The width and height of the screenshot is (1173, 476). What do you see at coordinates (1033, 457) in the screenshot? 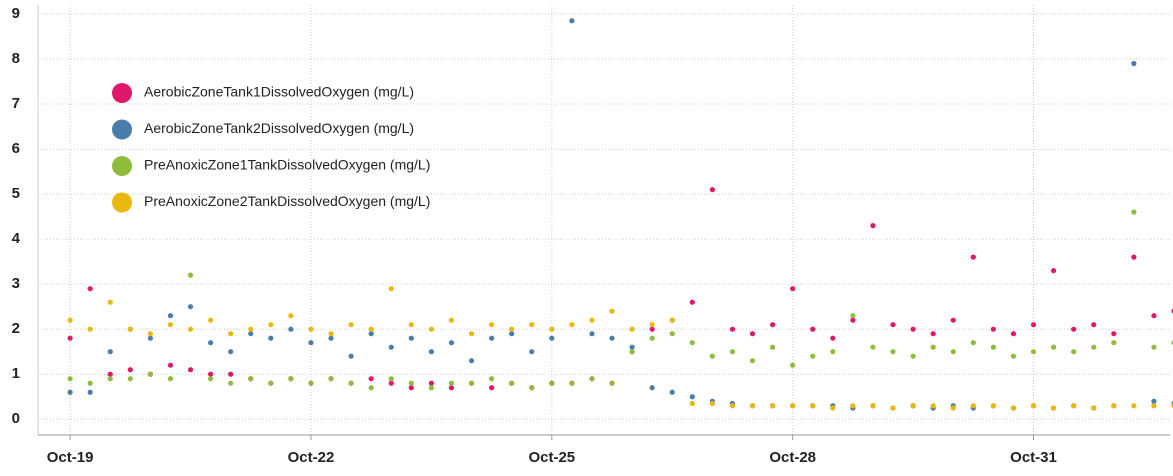
I see `x-tick-label: Oct-31` at bounding box center [1033, 457].